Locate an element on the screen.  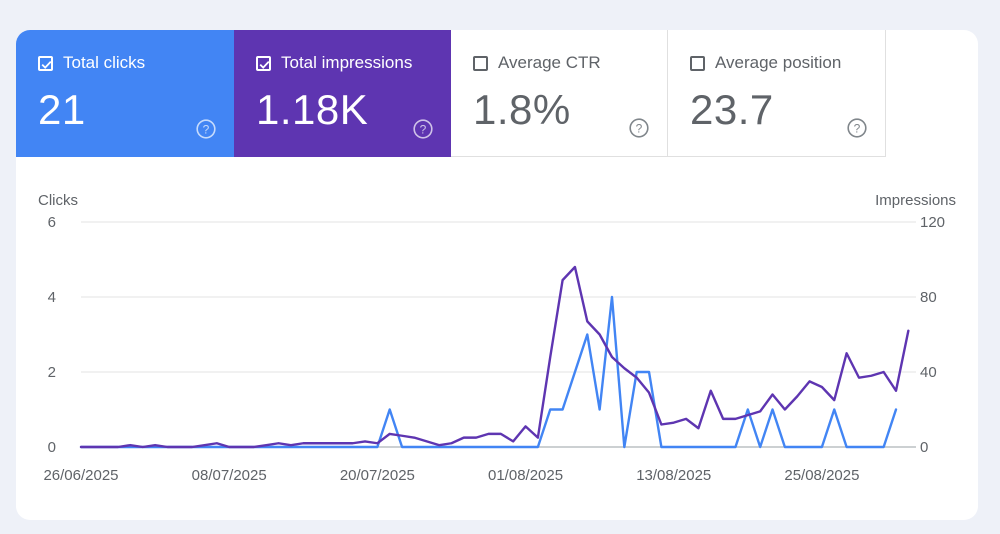
right-tick-label: 0 is located at coordinates (924, 447).